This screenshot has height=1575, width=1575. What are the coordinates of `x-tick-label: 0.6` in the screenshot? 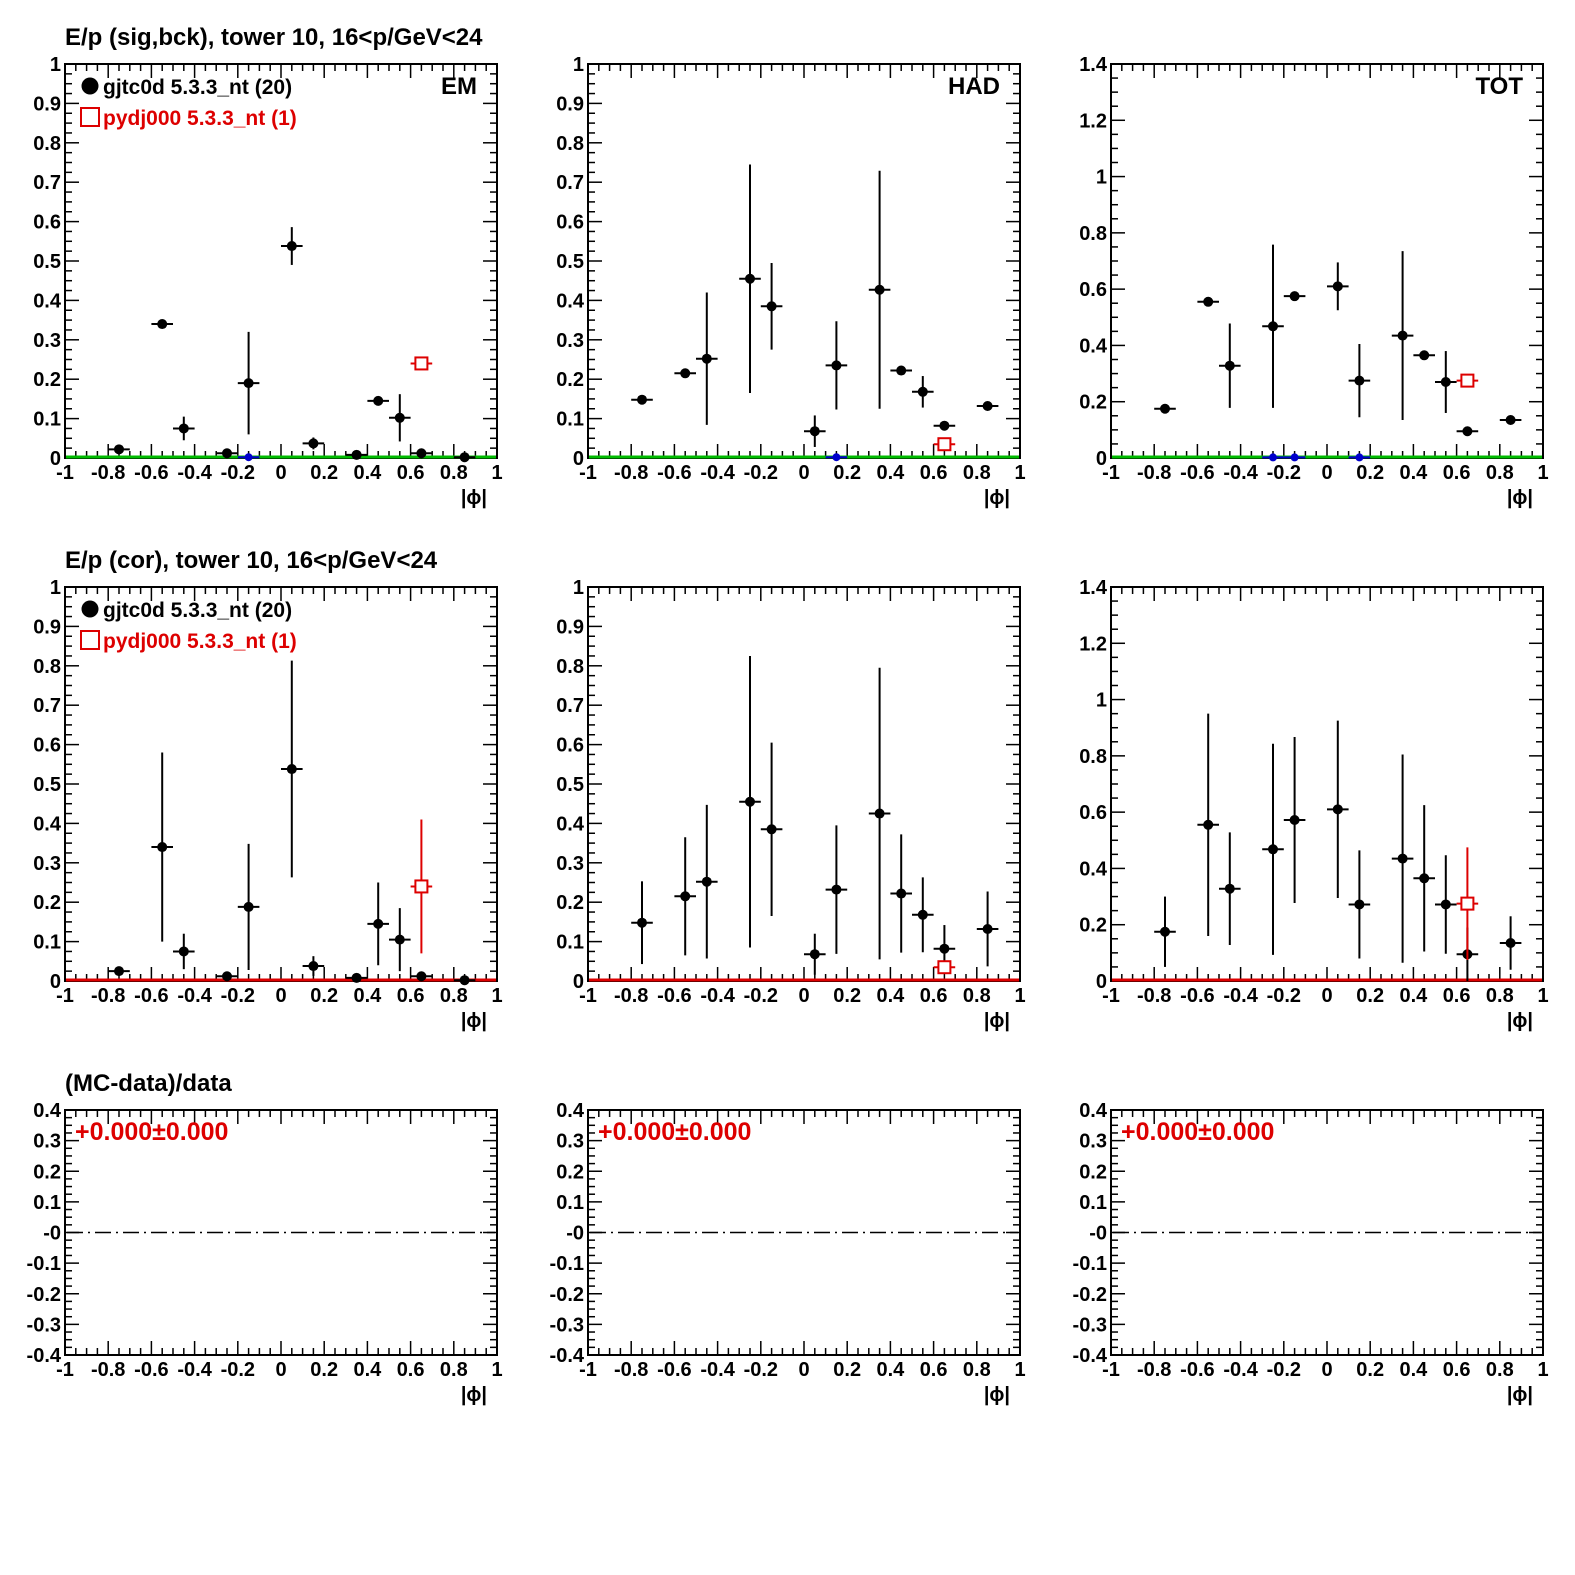 It's located at (1457, 1370).